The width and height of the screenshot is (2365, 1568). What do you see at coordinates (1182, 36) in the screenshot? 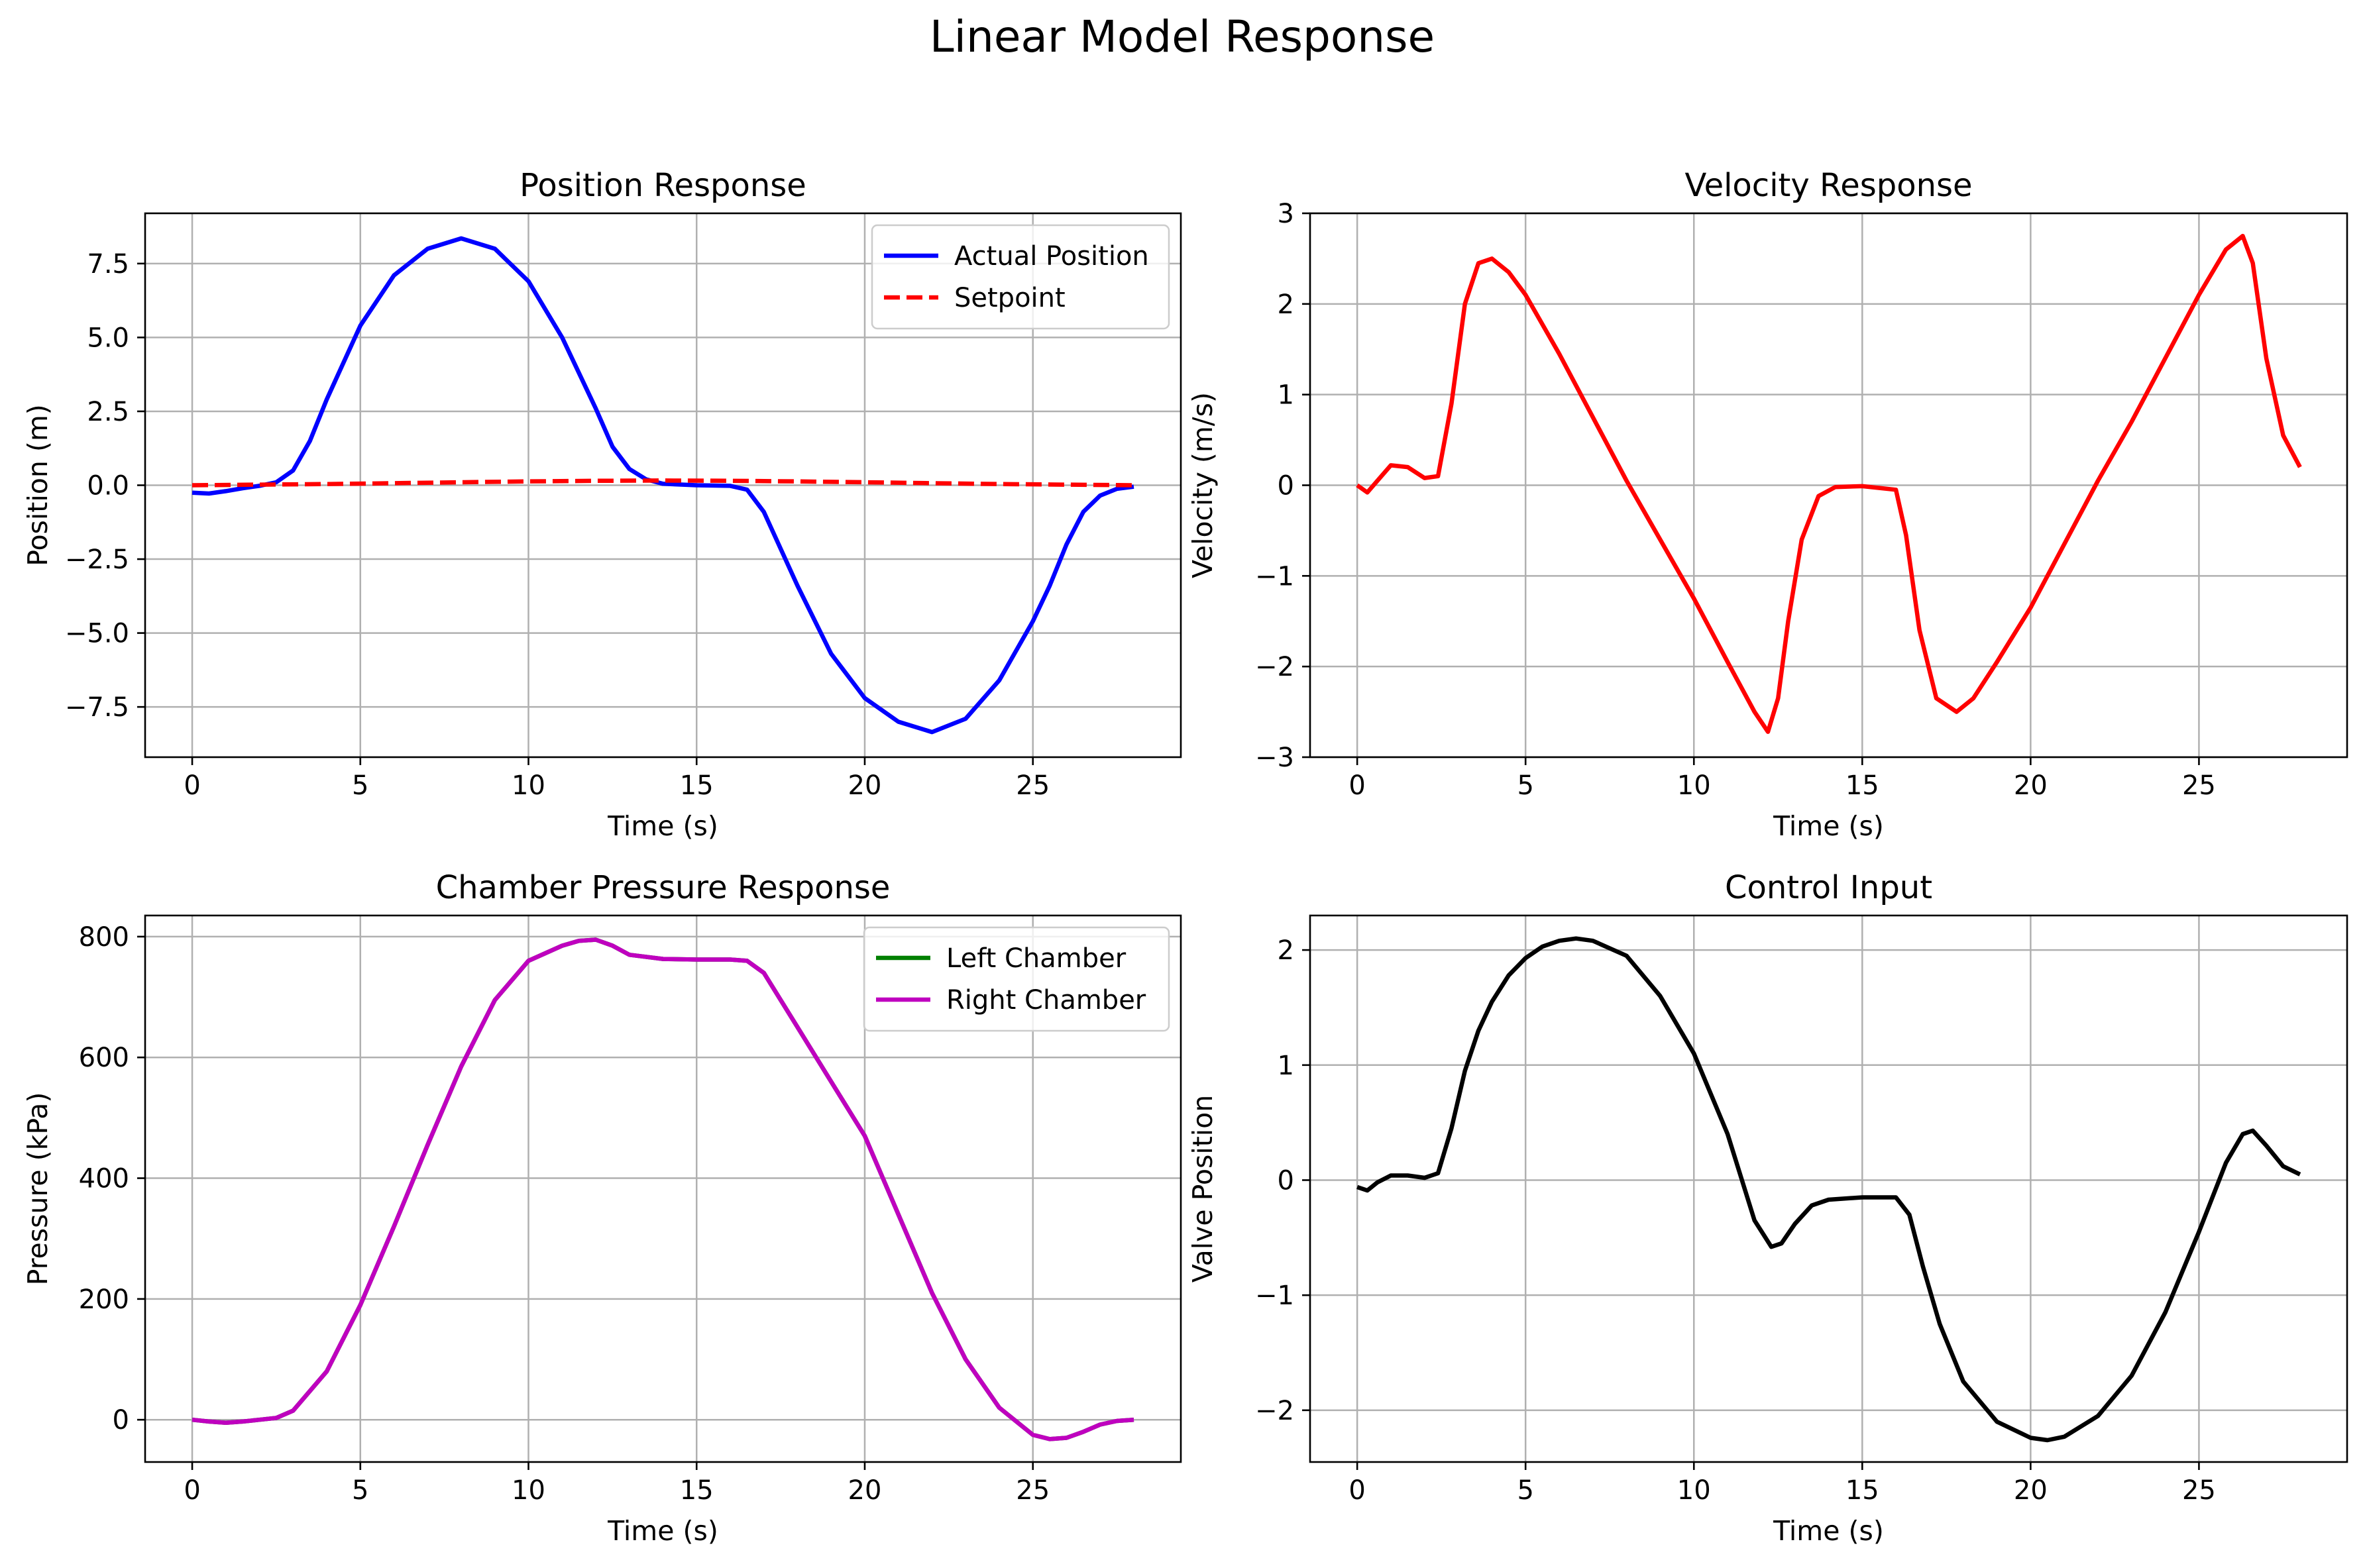
I see `figure-title: Linear Model Response` at bounding box center [1182, 36].